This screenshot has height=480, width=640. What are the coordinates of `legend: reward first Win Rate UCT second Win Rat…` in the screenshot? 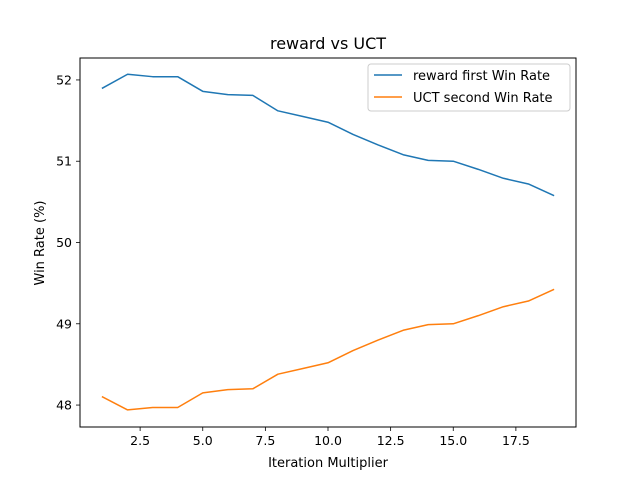 It's located at (469, 87).